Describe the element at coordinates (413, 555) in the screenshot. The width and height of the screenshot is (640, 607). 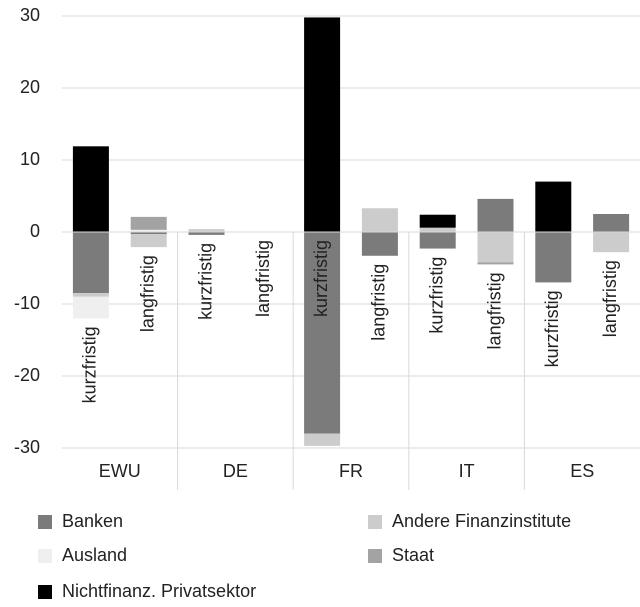
I see `legend-label: Staat` at that location.